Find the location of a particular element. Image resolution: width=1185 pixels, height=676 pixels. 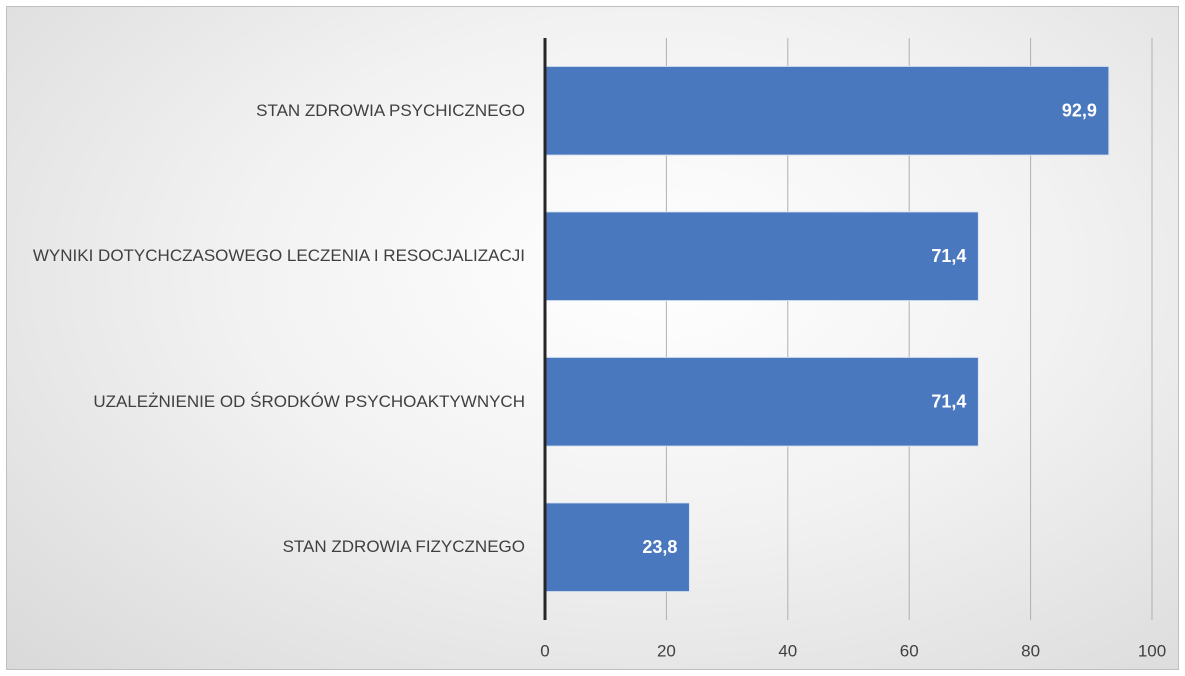

y-tick-label: UZALEŻNIENIE OD ŚRODKÓW PSYCHOAKTYWNYCH is located at coordinates (309, 401).